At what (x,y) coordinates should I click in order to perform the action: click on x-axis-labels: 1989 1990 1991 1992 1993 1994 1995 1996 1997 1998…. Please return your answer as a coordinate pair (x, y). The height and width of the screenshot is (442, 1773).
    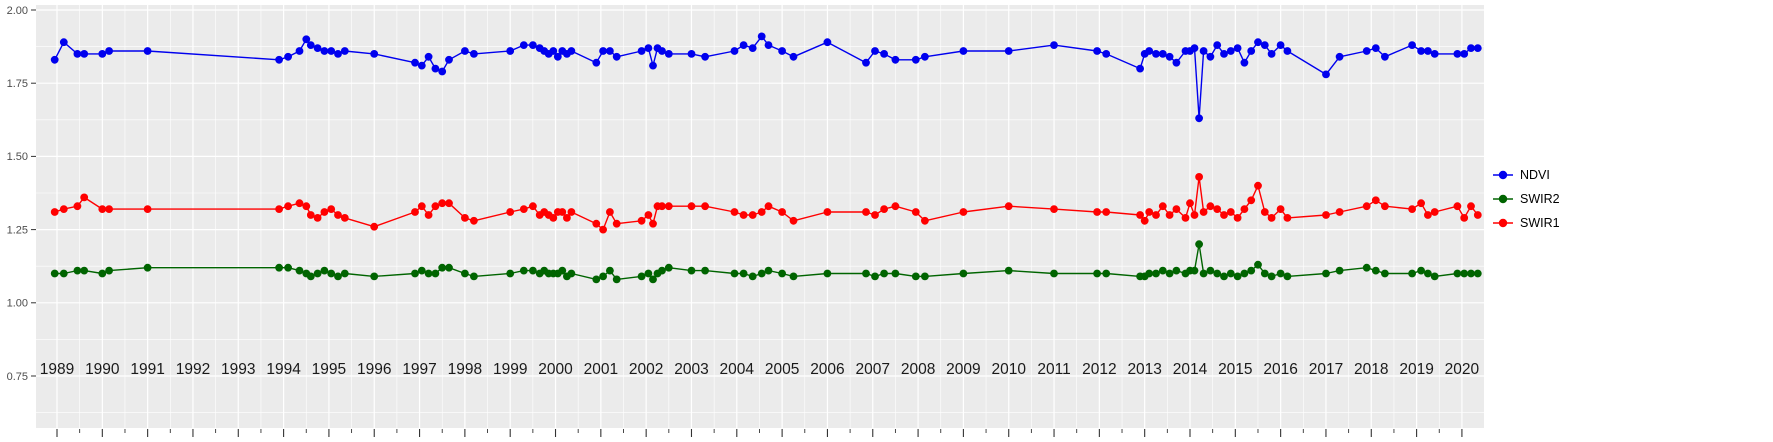
    Looking at the image, I should click on (760, 369).